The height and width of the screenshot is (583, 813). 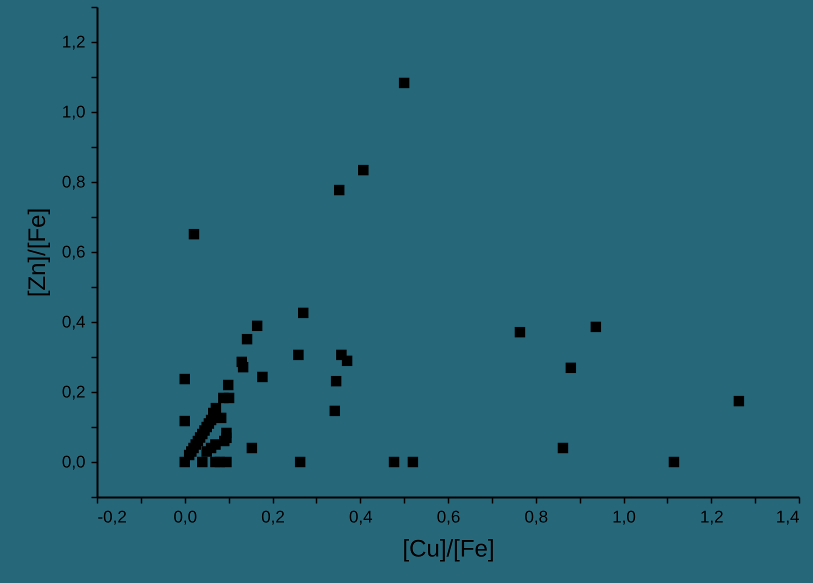 I want to click on x-tick-label: 0,4, so click(x=360, y=517).